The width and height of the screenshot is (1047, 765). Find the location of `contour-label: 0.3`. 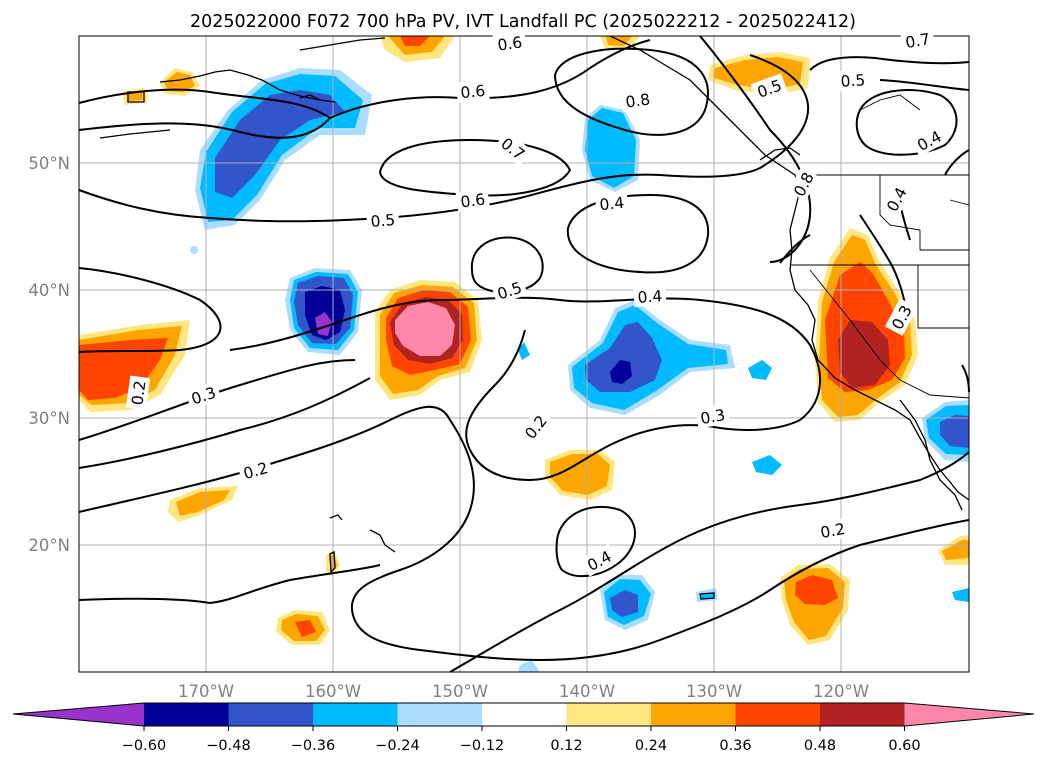

contour-label: 0.3 is located at coordinates (712, 417).